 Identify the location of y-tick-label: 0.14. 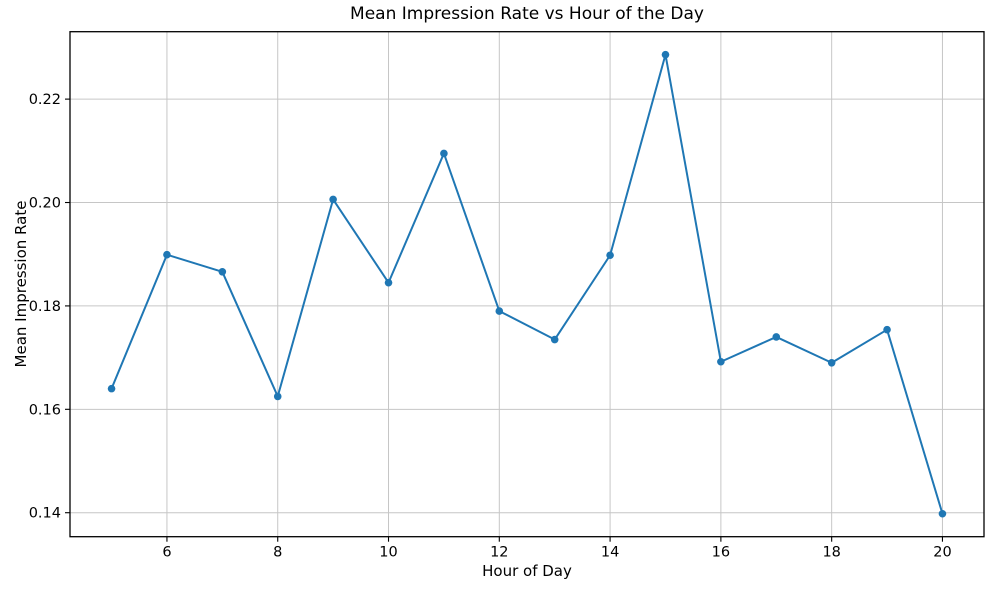
(45, 514).